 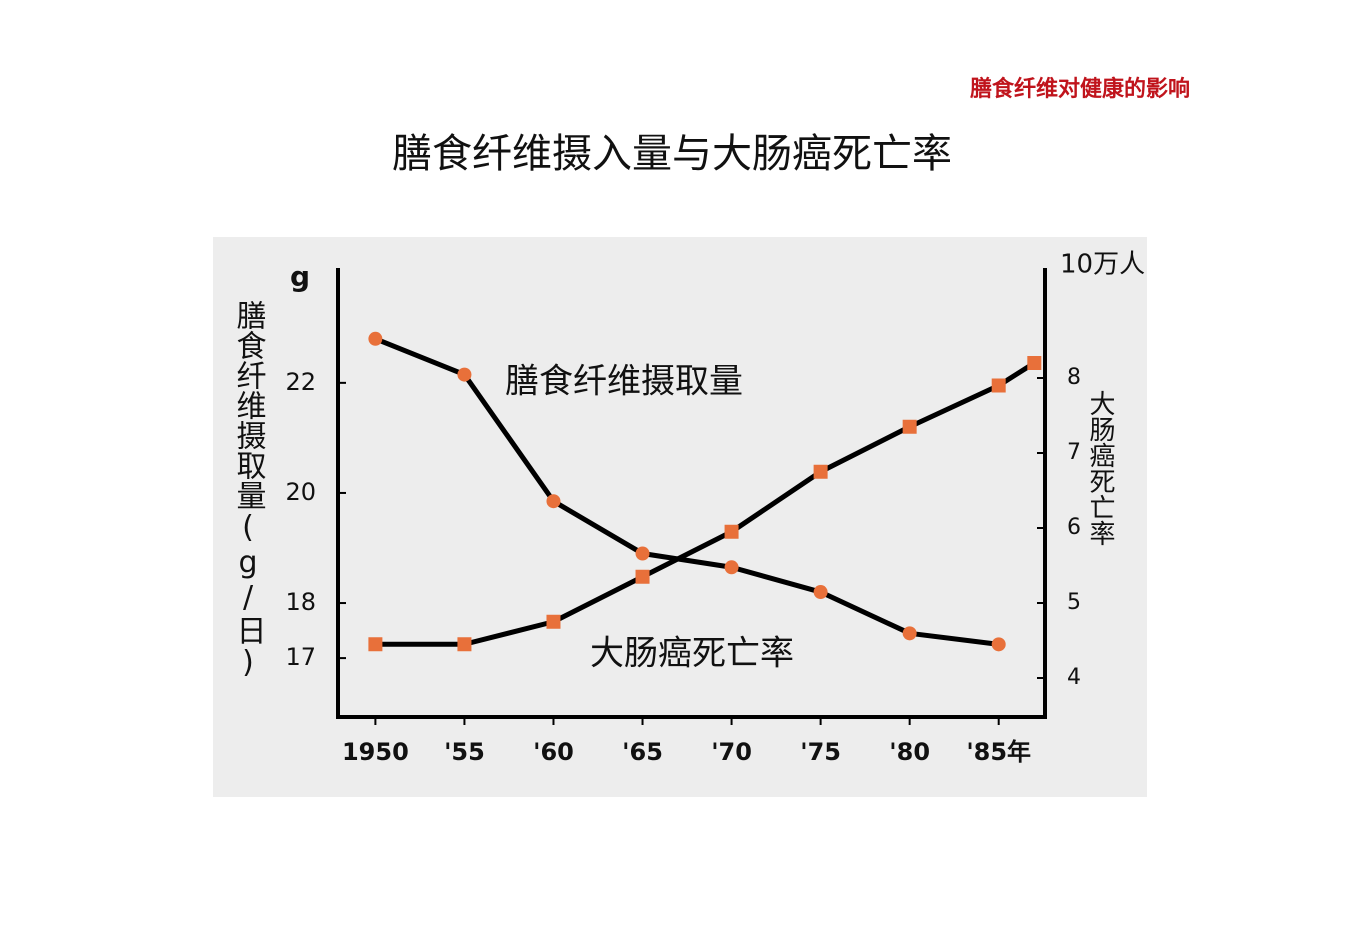 What do you see at coordinates (249, 490) in the screenshot?
I see `y-axis-label: 膳食纤维摄取量(g/日)` at bounding box center [249, 490].